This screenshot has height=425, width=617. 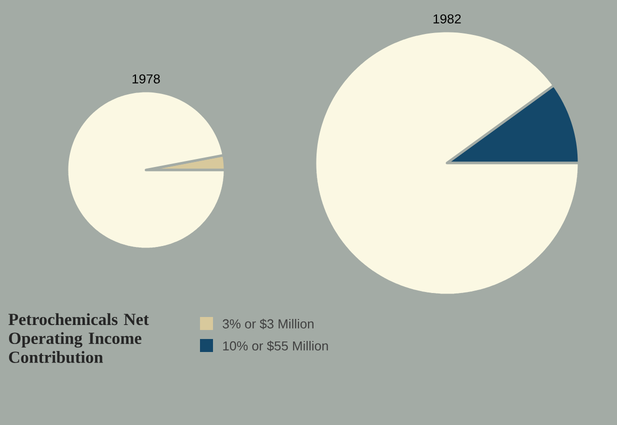 What do you see at coordinates (78, 338) in the screenshot?
I see `text: Petrochemicals Net Operating Income Contribution` at bounding box center [78, 338].